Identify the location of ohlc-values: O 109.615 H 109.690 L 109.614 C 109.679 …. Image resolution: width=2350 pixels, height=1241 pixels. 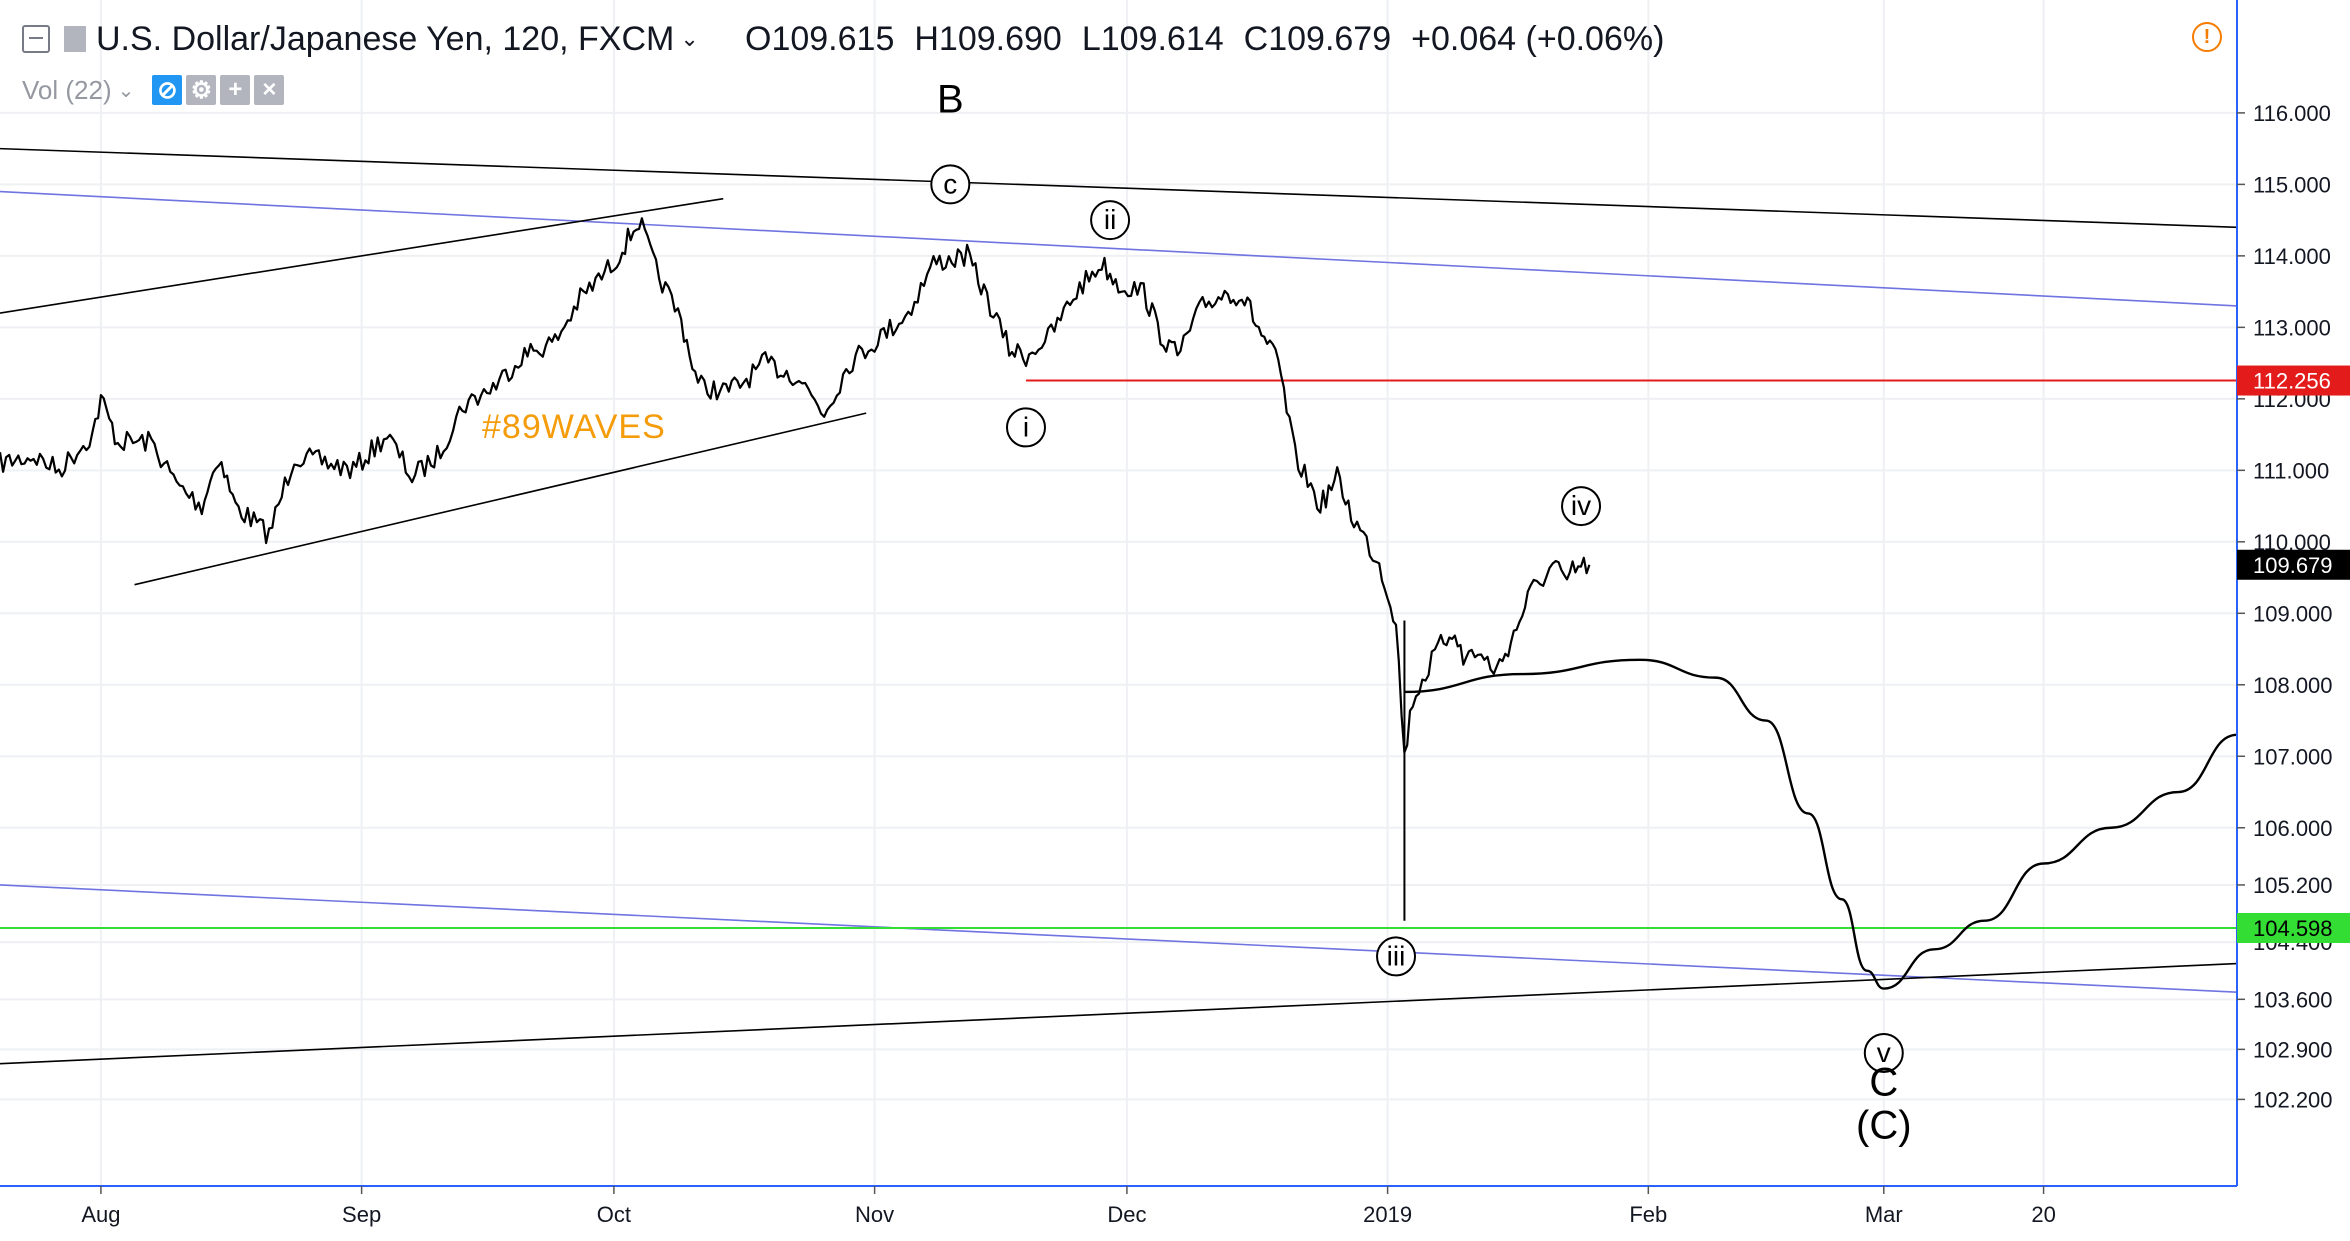
(1204, 39).